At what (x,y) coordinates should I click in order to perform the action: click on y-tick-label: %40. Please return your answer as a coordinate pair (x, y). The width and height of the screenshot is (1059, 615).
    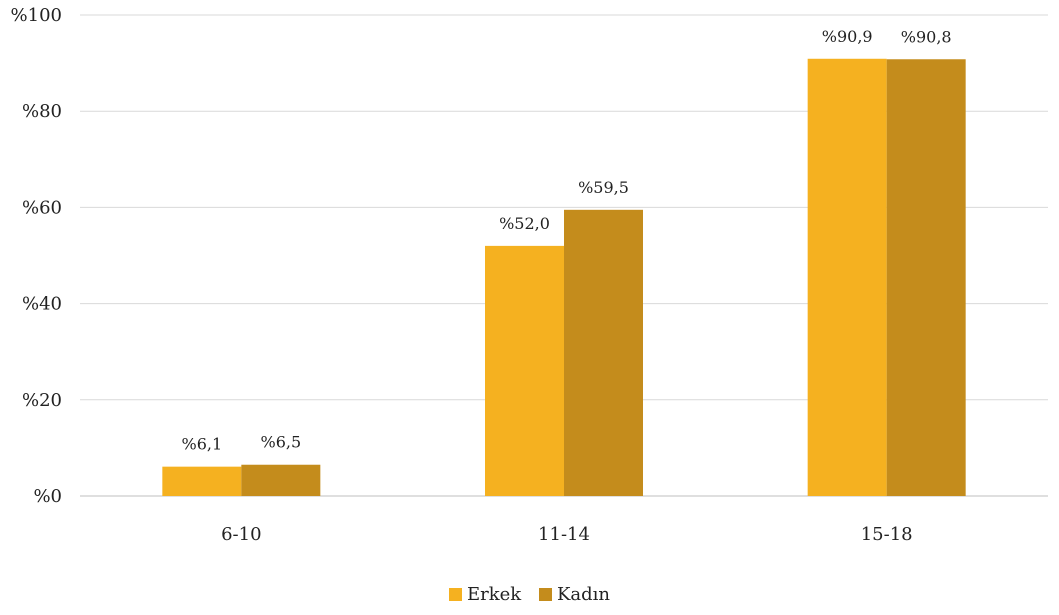
    Looking at the image, I should click on (42, 304).